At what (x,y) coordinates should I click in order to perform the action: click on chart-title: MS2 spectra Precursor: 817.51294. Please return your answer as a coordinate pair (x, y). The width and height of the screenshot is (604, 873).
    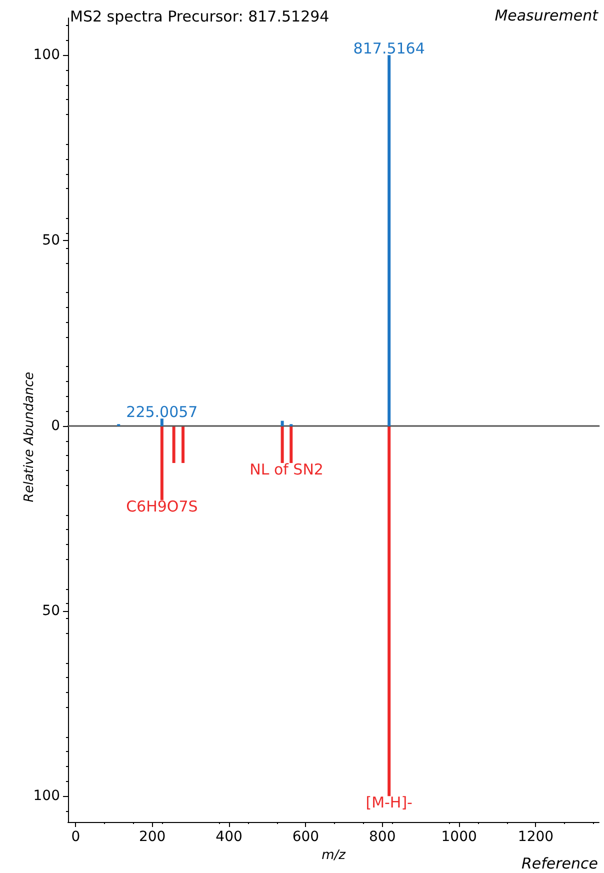
    Looking at the image, I should click on (200, 17).